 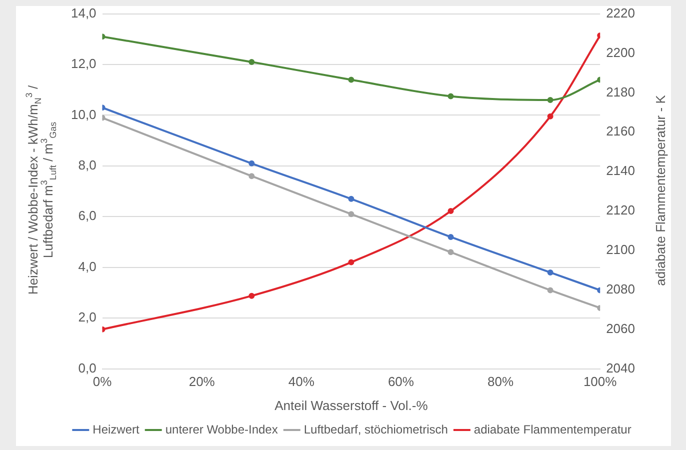 What do you see at coordinates (620, 210) in the screenshot?
I see `y2-tick-label: 2120` at bounding box center [620, 210].